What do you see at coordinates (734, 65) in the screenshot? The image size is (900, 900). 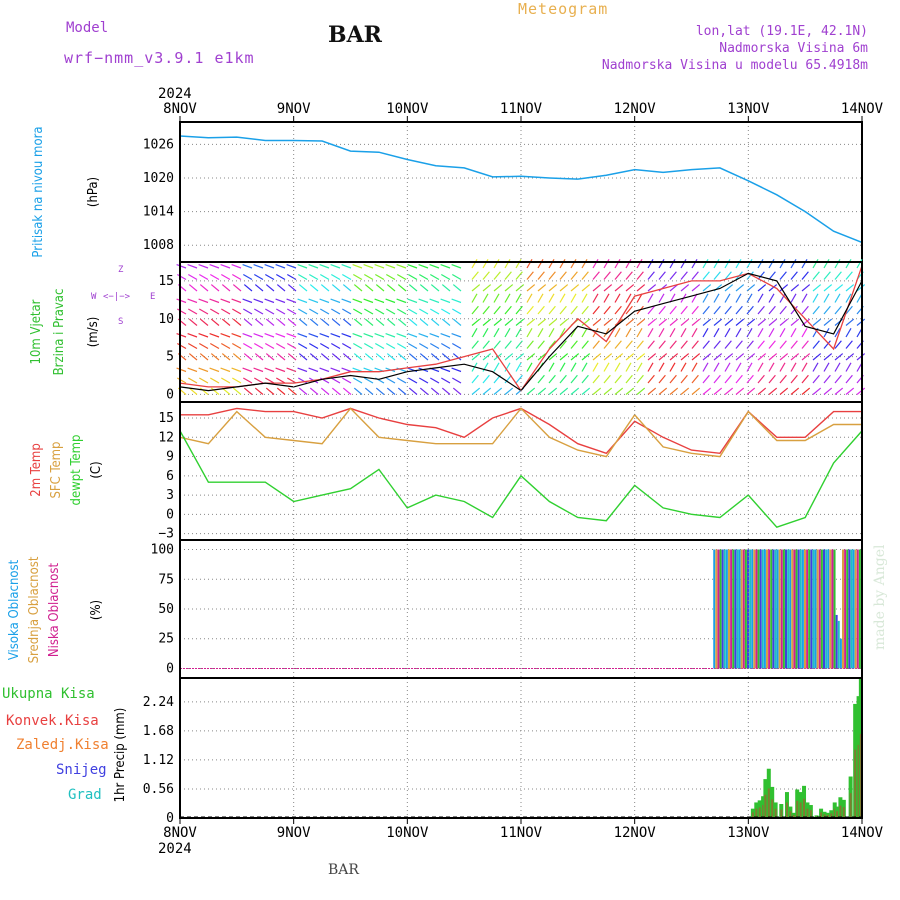 I see `model-elevation-label: Nadmorska Visina u modelu 65.4918m` at bounding box center [734, 65].